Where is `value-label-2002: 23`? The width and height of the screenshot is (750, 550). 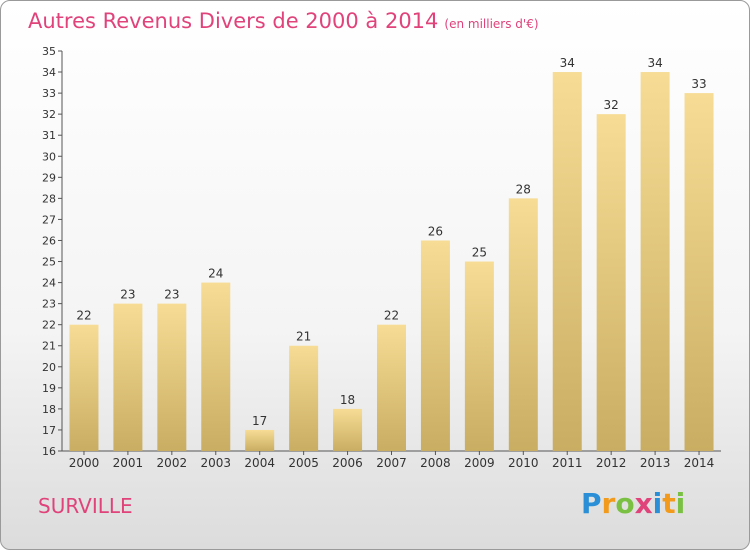
value-label-2002: 23 is located at coordinates (171, 295).